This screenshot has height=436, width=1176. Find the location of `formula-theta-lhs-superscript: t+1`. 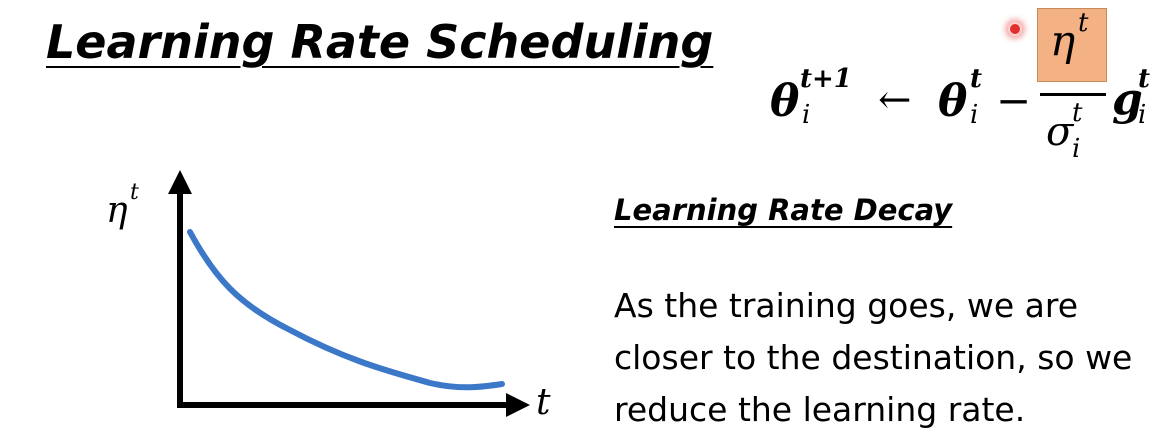

formula-theta-lhs-superscript: t+1 is located at coordinates (826, 79).